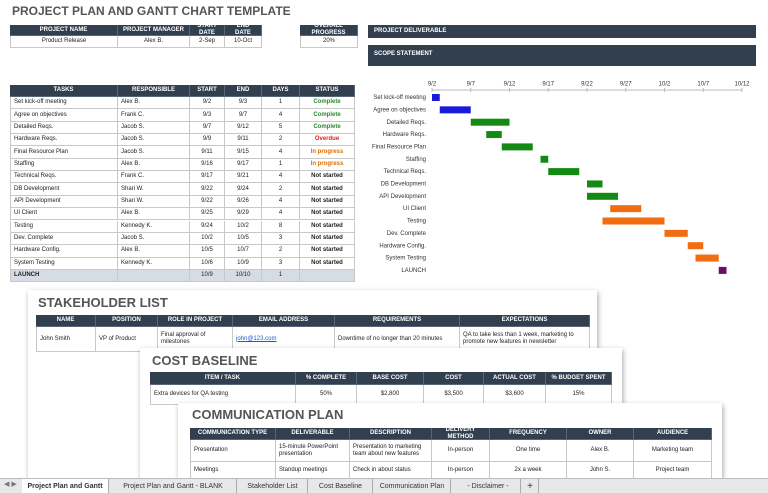  Describe the element at coordinates (579, 378) in the screenshot. I see `header-cell: % BUDGET SPENT` at that location.